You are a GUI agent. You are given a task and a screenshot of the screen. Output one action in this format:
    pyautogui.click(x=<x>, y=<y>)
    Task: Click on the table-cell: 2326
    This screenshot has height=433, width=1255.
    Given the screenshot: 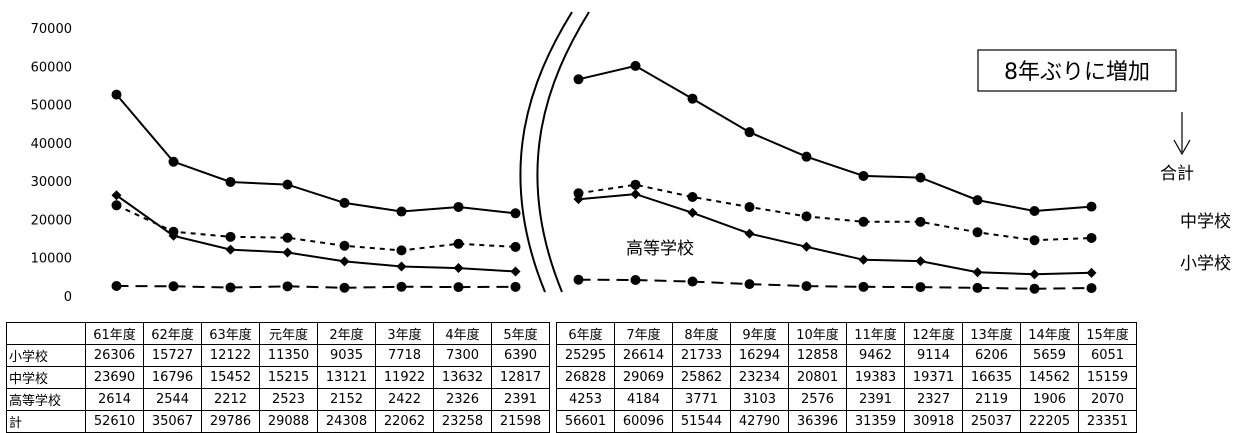 What is the action you would take?
    pyautogui.click(x=462, y=399)
    